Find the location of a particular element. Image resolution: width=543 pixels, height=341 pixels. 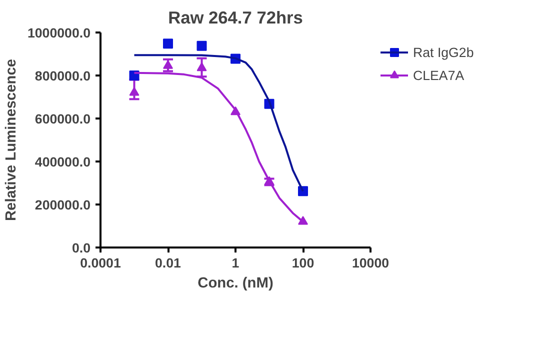

legend-label: Rat IgG2b is located at coordinates (443, 52).